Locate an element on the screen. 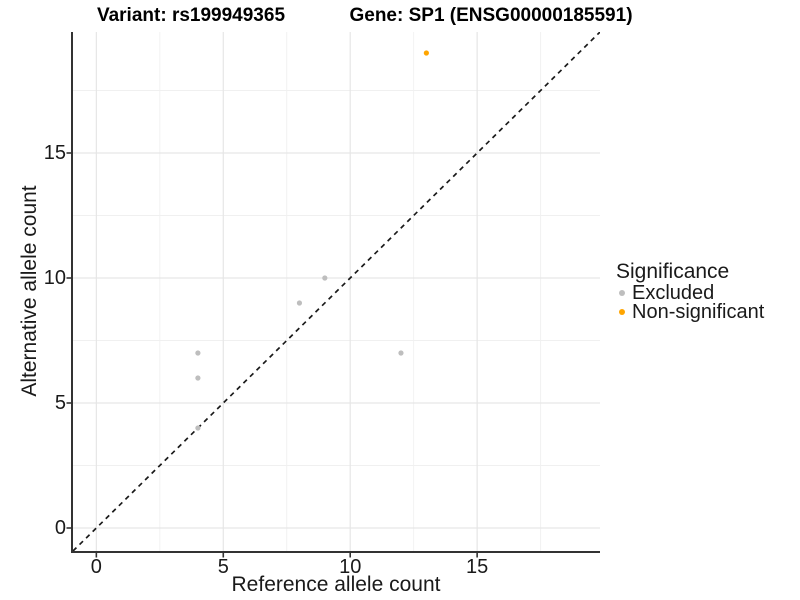 This screenshot has height=600, width=800. plot-title-variant: Variant: rs199949365 is located at coordinates (191, 15).